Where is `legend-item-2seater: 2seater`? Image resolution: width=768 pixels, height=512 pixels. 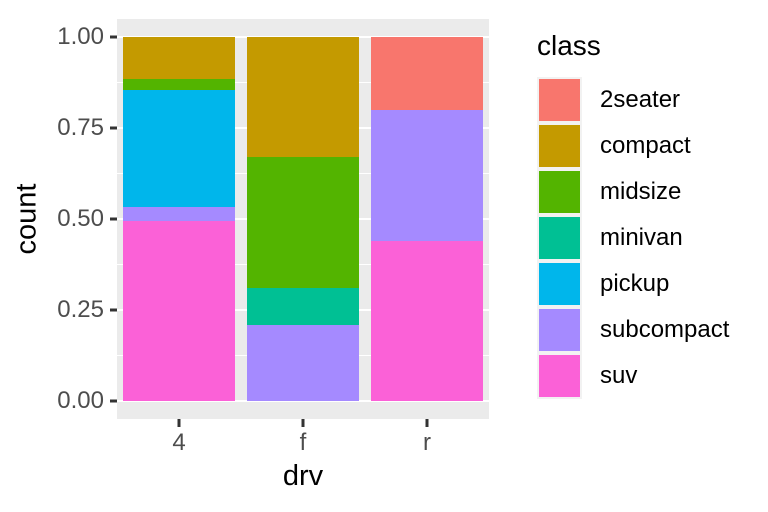
legend-item-2seater: 2seater is located at coordinates (633, 100).